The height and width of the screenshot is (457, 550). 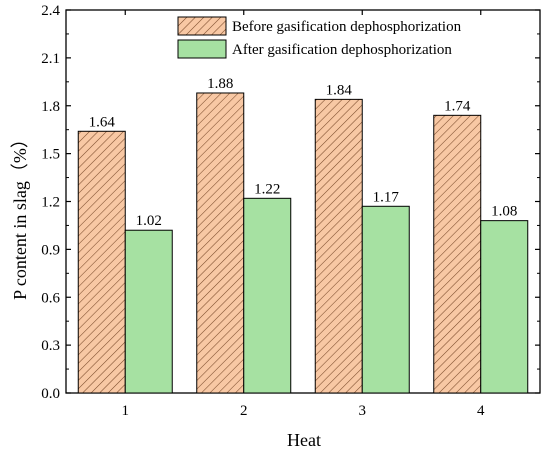 What do you see at coordinates (50, 394) in the screenshot?
I see `y-tick-label: 0.0` at bounding box center [50, 394].